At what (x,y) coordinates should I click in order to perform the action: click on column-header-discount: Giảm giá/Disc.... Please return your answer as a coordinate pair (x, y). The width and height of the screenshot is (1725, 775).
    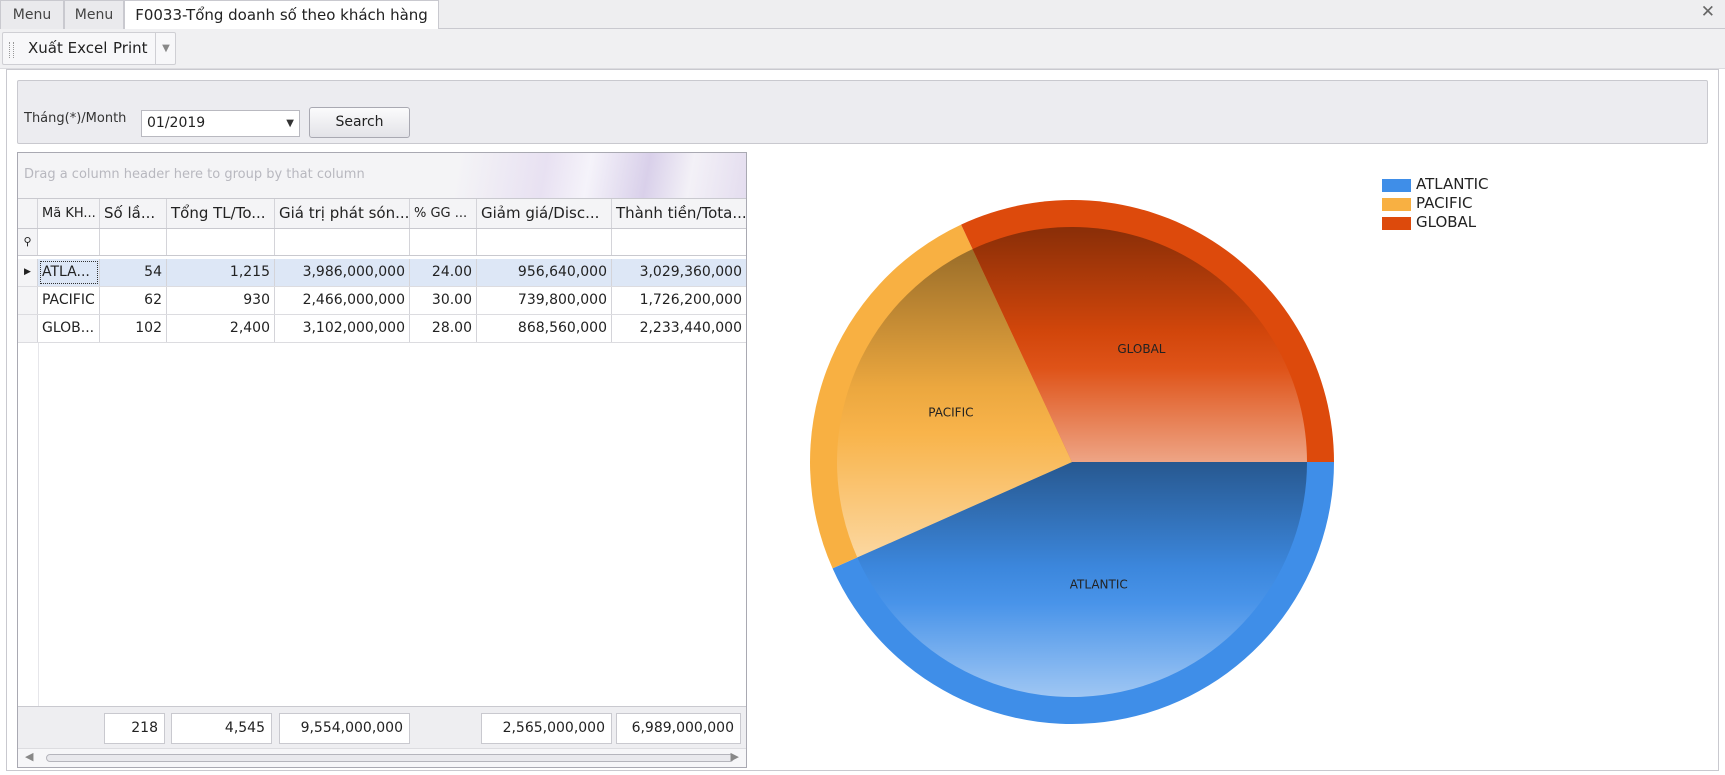
    Looking at the image, I should click on (544, 213).